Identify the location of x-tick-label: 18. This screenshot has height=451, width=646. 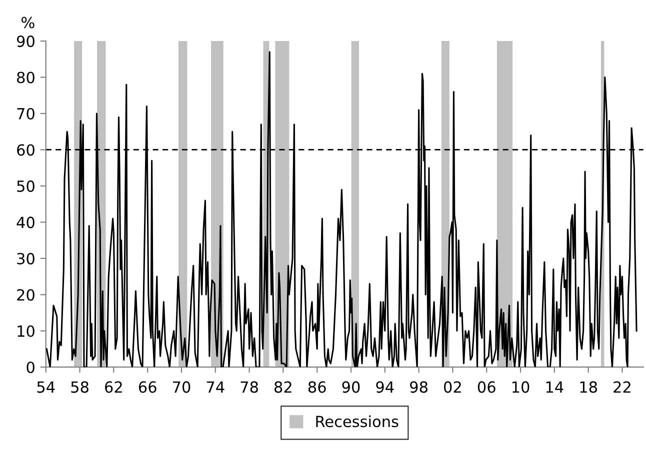
(588, 387).